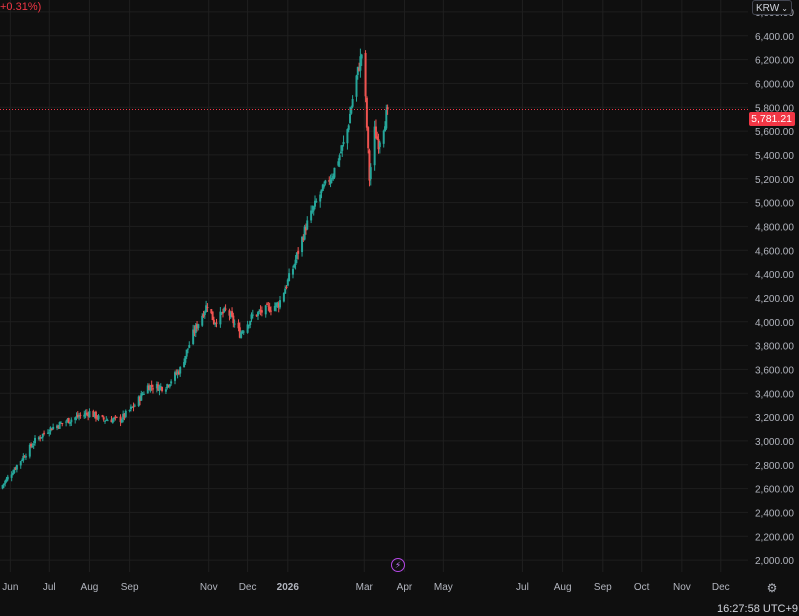 This screenshot has width=799, height=616. I want to click on gear-icon: ⚙, so click(772, 588).